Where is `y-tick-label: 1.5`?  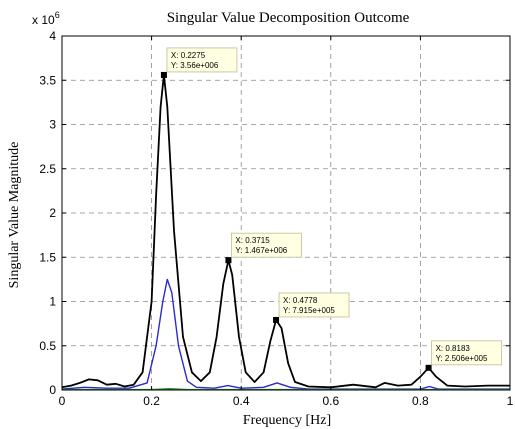 y-tick-label: 1.5 is located at coordinates (47, 257).